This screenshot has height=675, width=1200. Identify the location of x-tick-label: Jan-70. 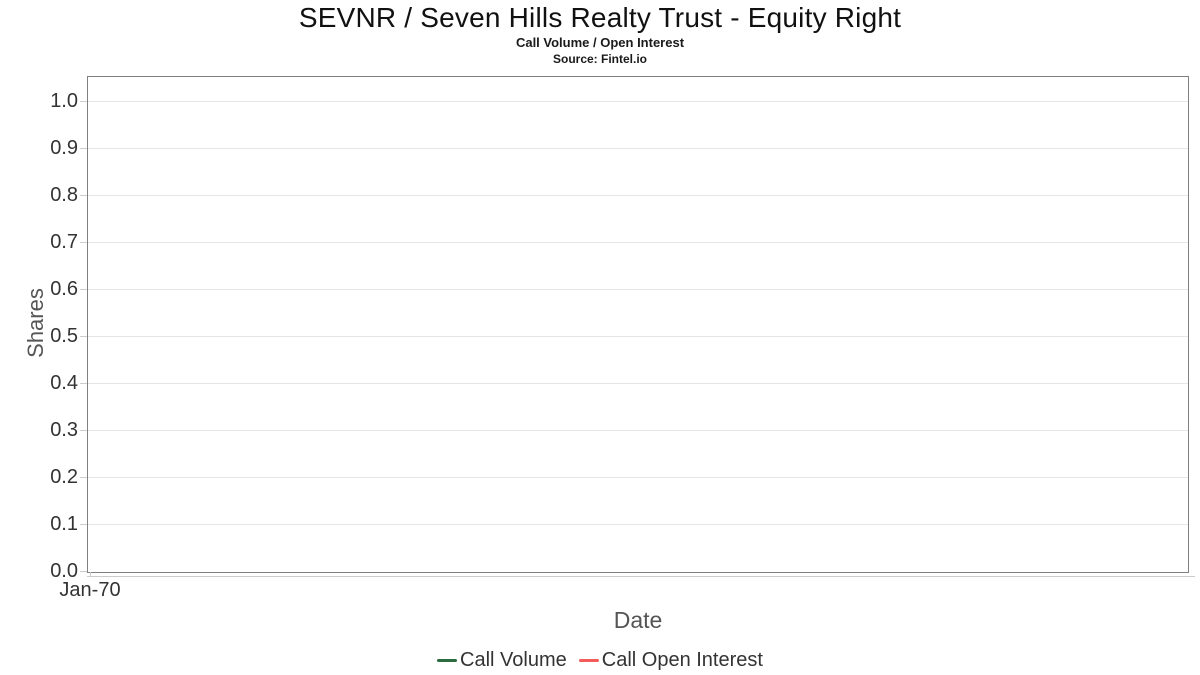
(90, 590).